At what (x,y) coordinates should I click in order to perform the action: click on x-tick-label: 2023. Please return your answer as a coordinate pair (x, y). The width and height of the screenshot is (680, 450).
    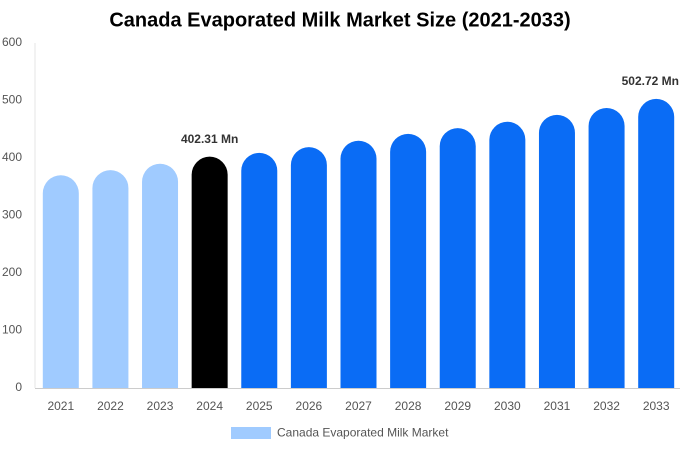
    Looking at the image, I should click on (160, 406).